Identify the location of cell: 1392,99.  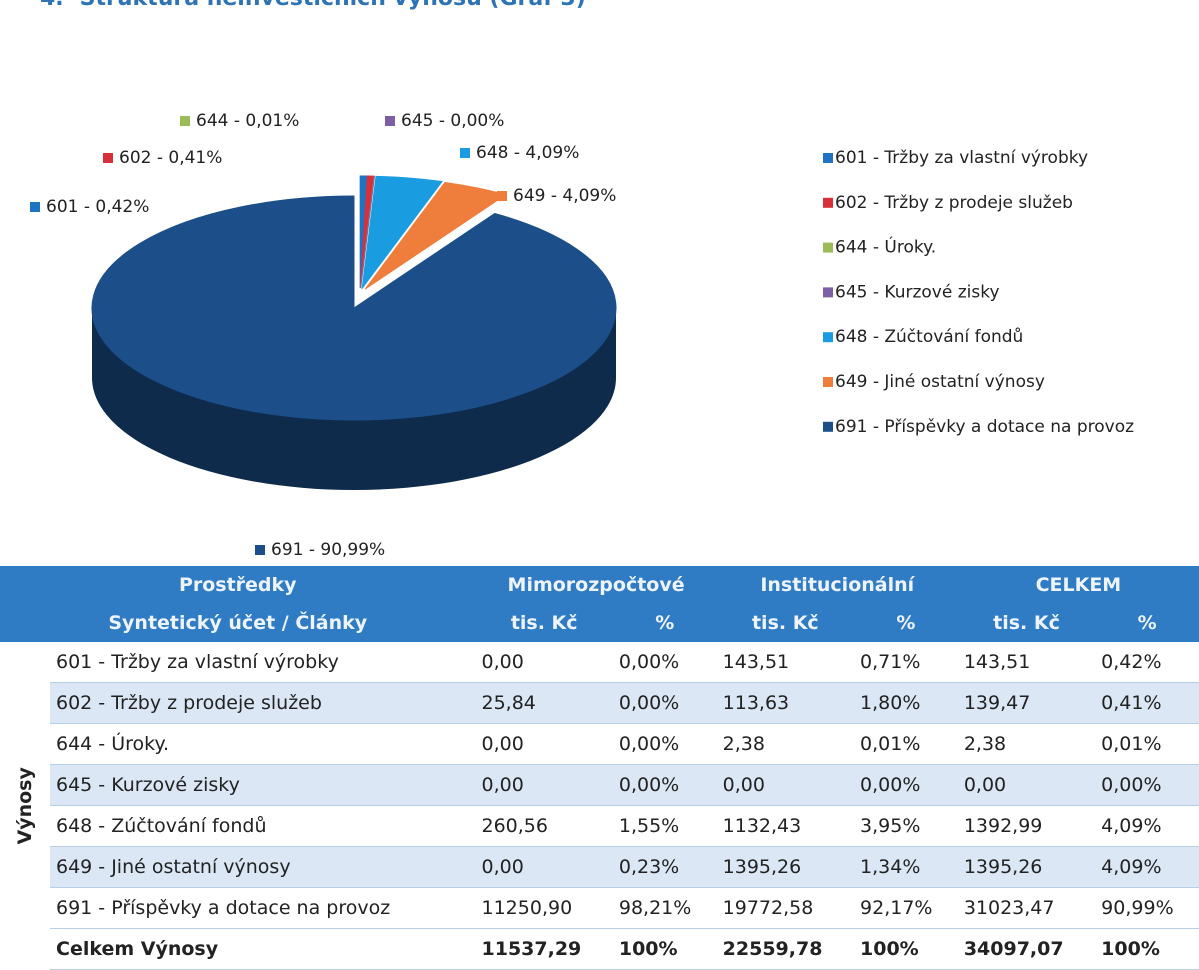
(1026, 826).